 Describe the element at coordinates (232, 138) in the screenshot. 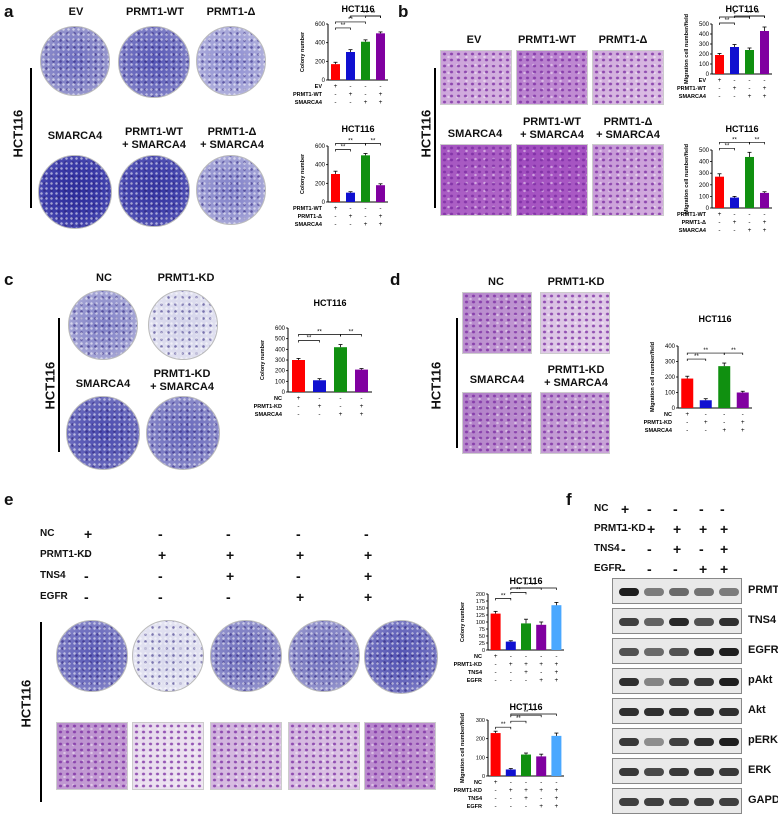

I see `panel-a-label-delta-smarca4: PRMT1-Δ + SMARCA4` at that location.